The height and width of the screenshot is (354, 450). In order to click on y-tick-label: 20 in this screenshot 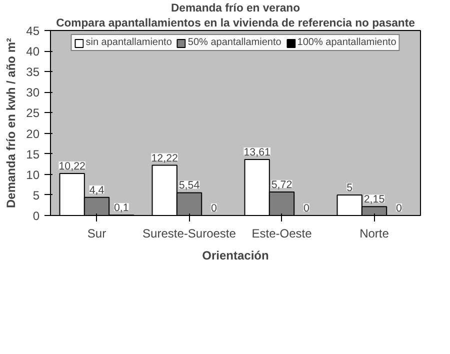, I will do `click(33, 133)`.